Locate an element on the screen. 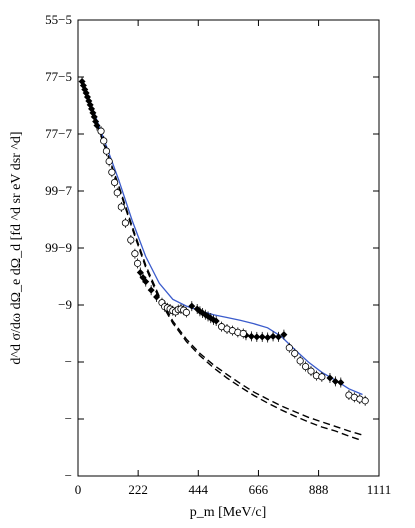  x-tick-label: 888 is located at coordinates (319, 489).